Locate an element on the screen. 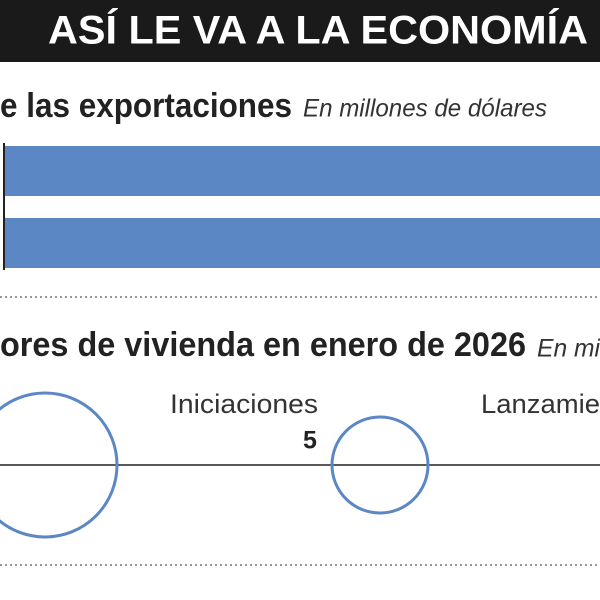 This screenshot has height=600, width=600. section-title: e las exportaciones is located at coordinates (146, 106).